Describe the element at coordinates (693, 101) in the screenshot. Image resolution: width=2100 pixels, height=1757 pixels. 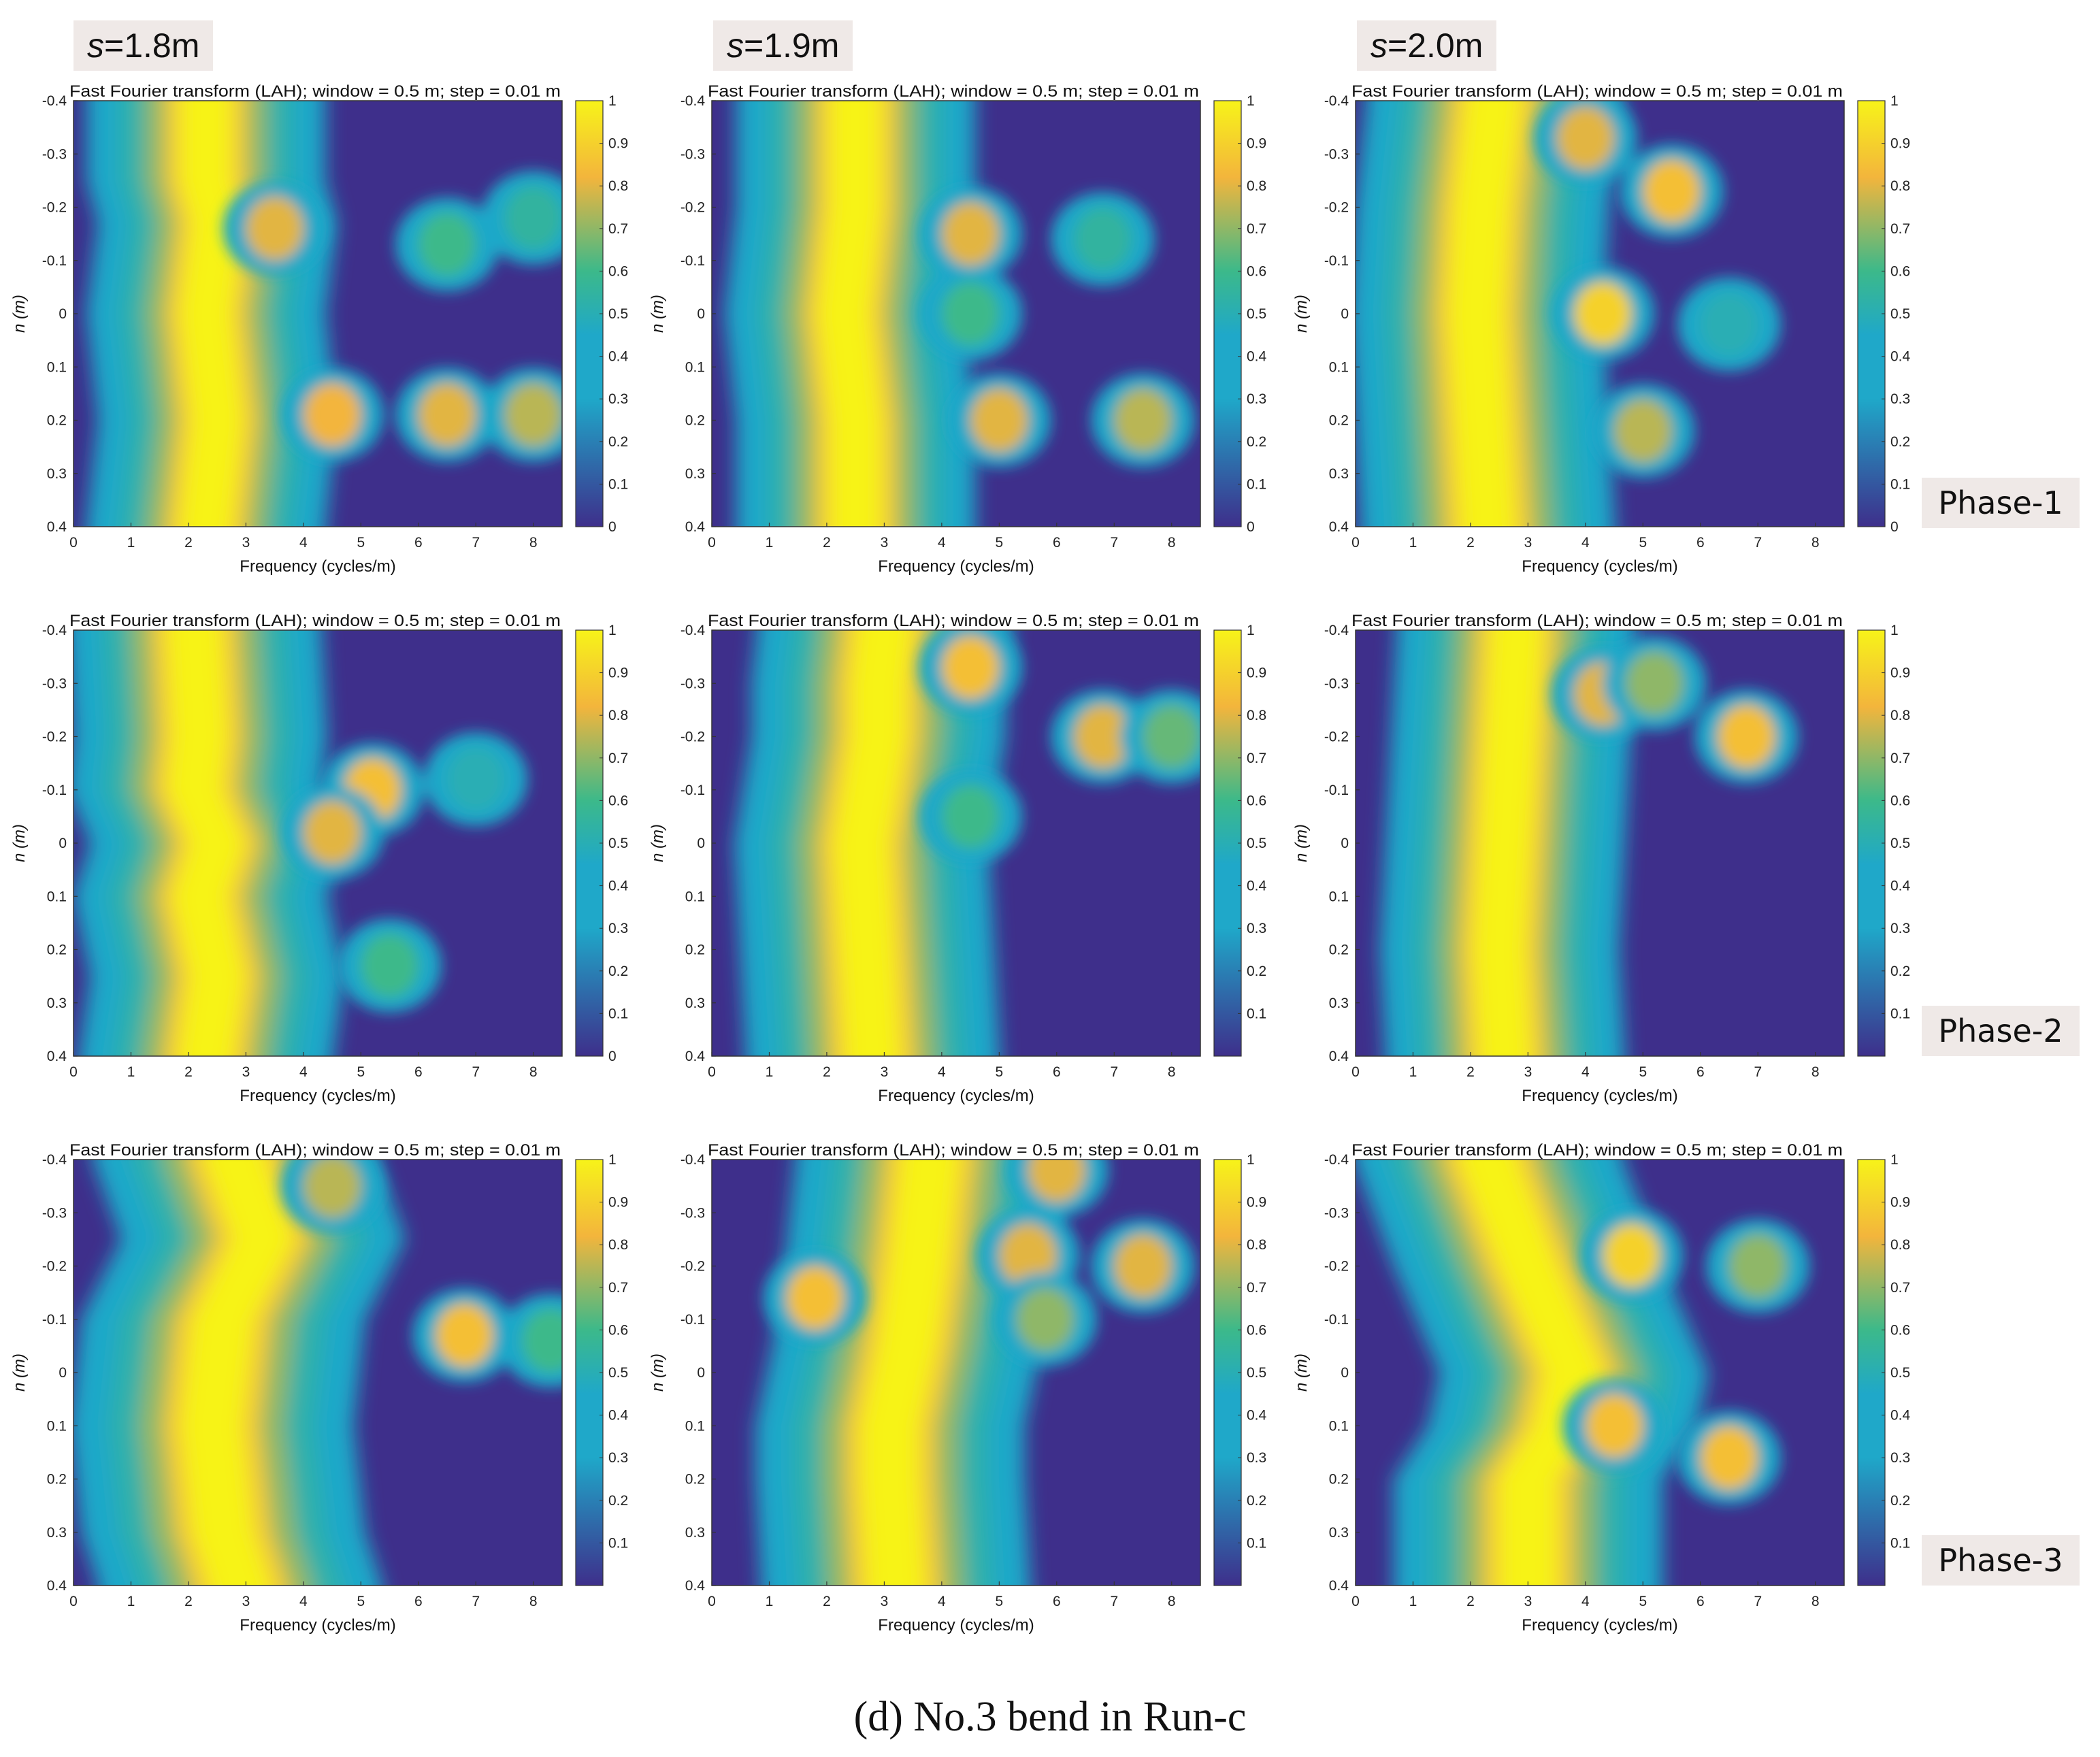
I see `y-tick-label: -0.4` at that location.